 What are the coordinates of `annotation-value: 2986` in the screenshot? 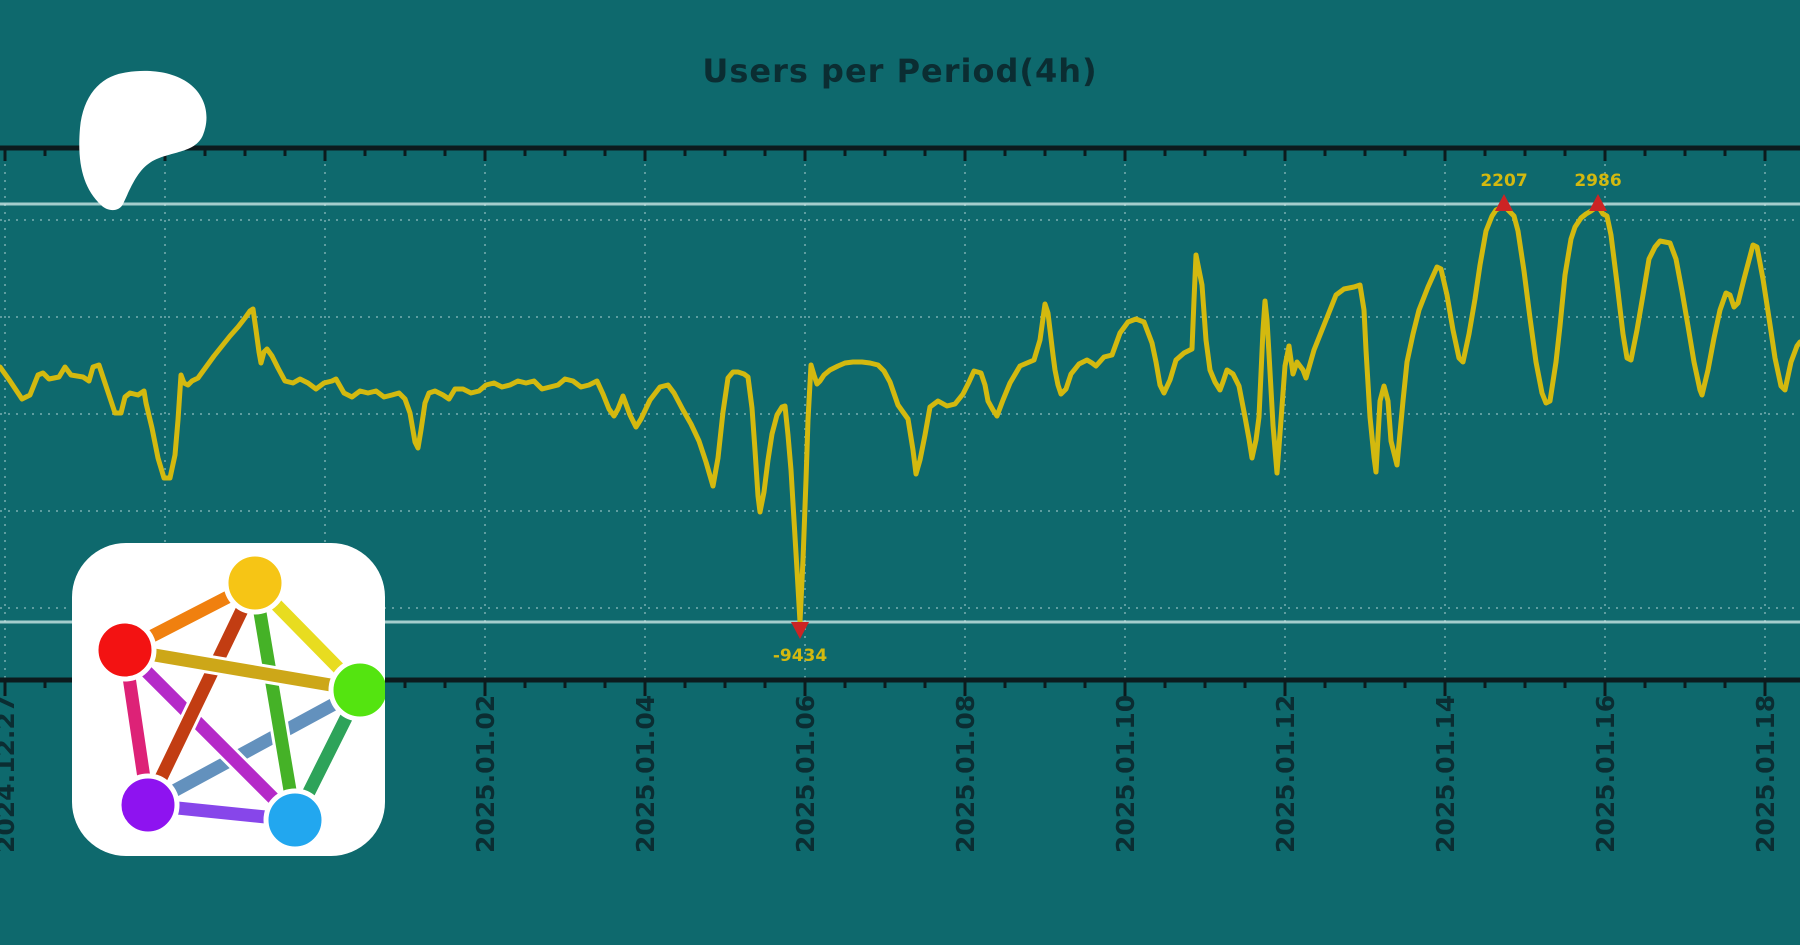 It's located at (1597, 181).